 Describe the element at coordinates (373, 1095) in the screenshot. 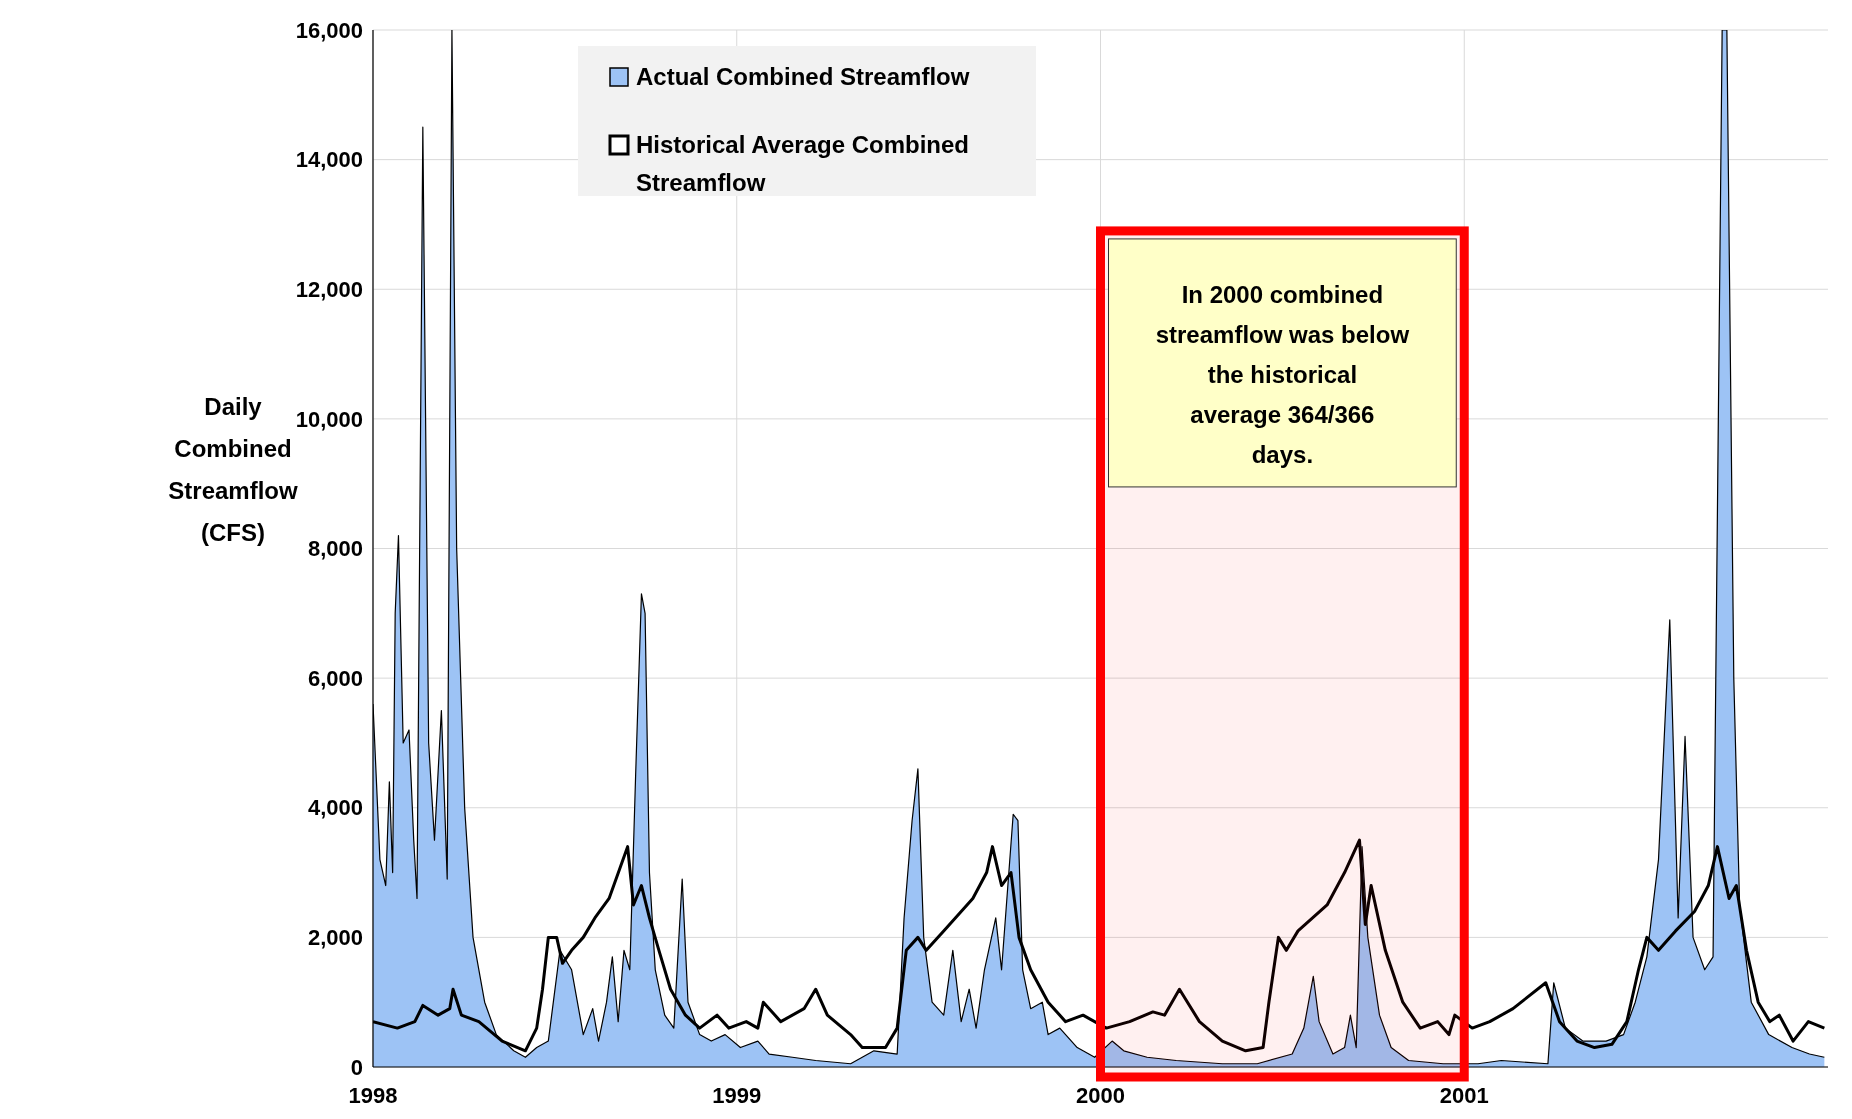

I see `x-tick-label: 1998` at that location.